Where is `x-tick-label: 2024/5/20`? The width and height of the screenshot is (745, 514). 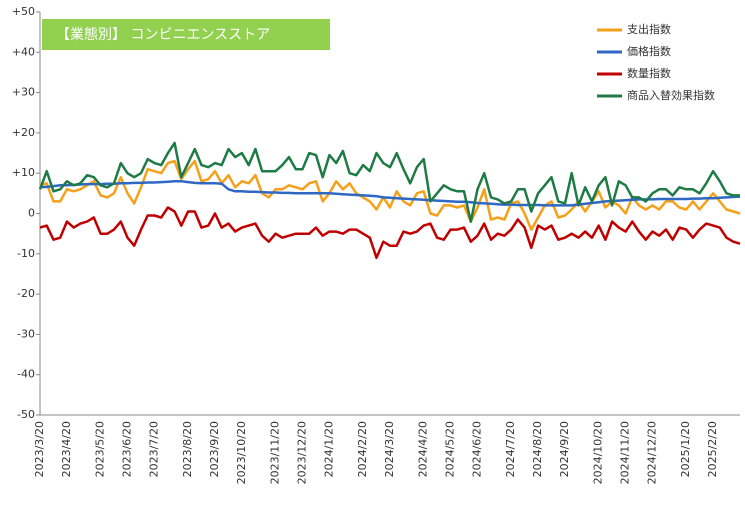 x-tick-label: 2024/5/20 is located at coordinates (450, 449).